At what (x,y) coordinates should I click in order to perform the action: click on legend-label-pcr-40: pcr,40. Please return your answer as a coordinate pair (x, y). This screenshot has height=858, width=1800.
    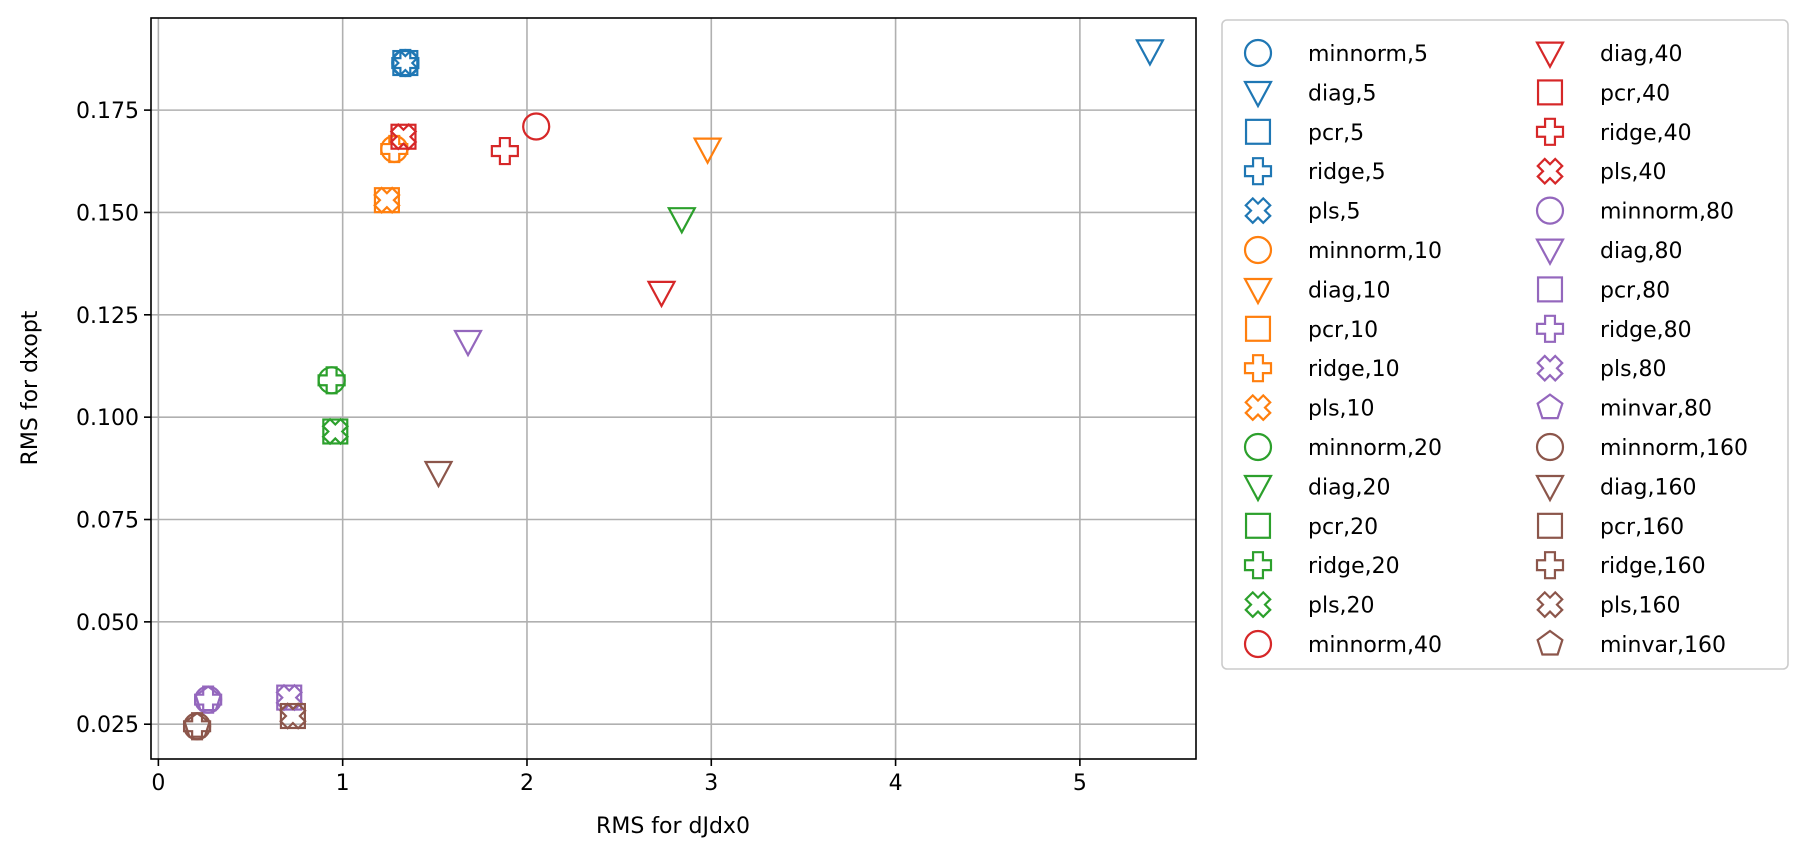
    Looking at the image, I should click on (1635, 93).